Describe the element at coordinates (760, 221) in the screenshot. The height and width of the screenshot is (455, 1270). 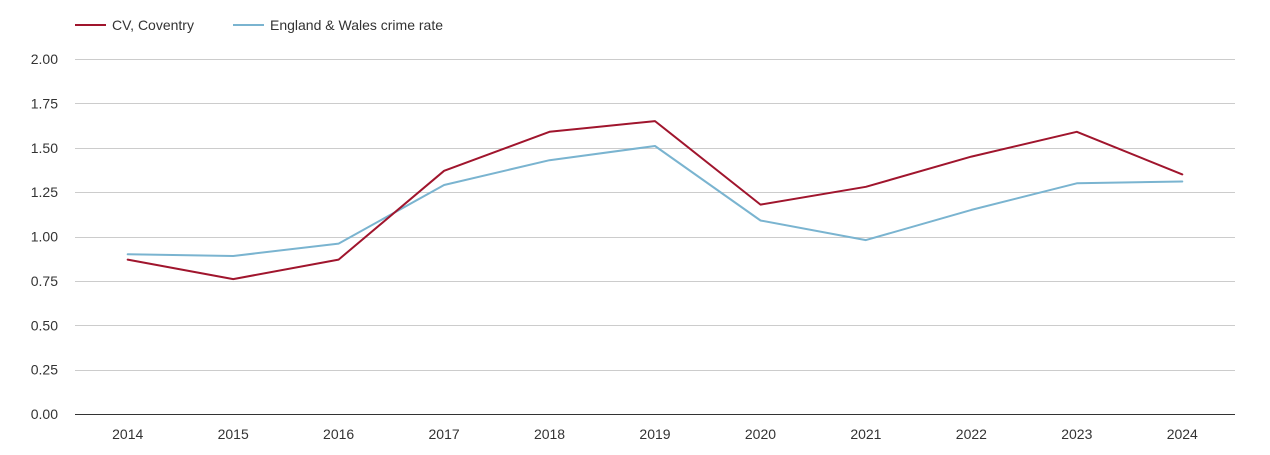
I see `england-wales-point-2020` at that location.